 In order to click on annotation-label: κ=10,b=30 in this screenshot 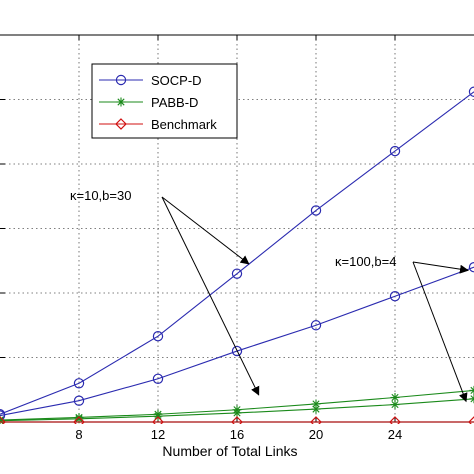, I will do `click(100, 195)`.